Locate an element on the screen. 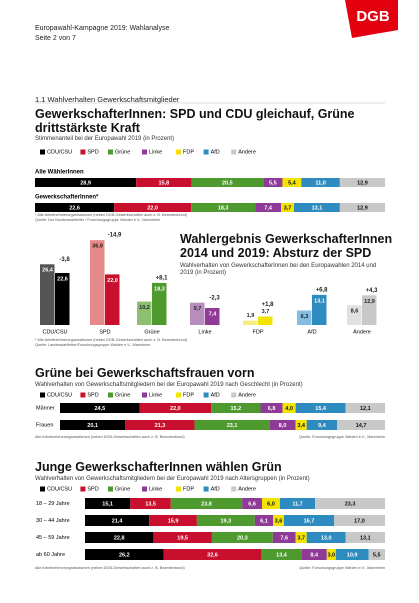 The height and width of the screenshot is (603, 419). row-label: GewerkschafterInnen* is located at coordinates (67, 198).